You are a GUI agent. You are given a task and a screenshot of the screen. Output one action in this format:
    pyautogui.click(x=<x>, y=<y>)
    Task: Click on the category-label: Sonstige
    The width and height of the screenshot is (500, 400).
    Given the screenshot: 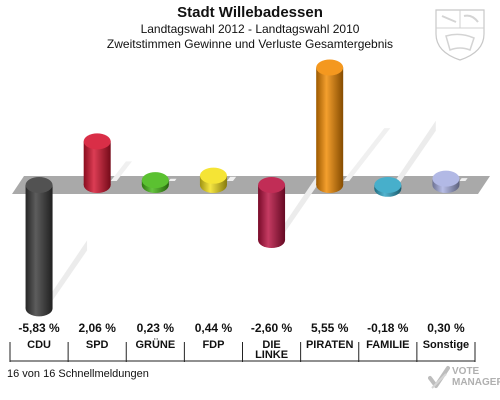 What is the action you would take?
    pyautogui.click(x=446, y=345)
    